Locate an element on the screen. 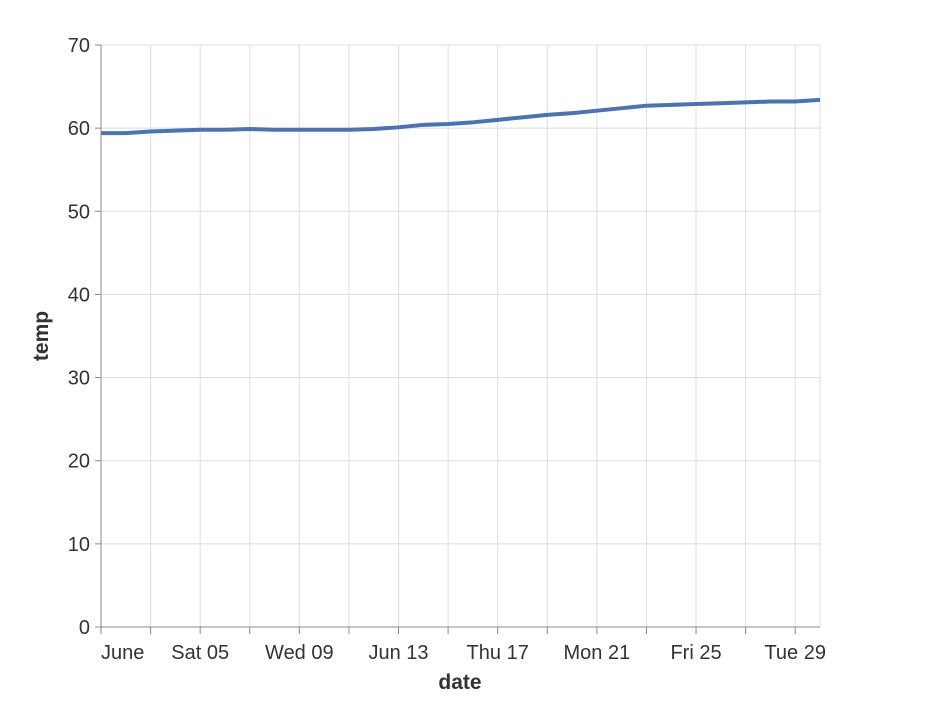  x-tick-label: Jun 13 is located at coordinates (398, 653).